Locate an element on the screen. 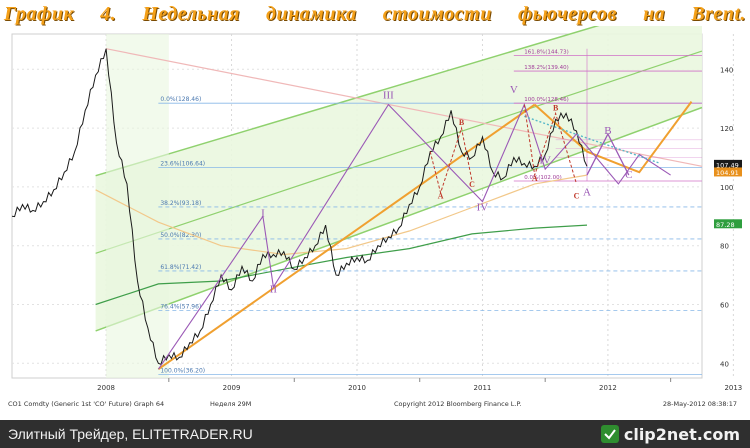 Image resolution: width=750 pixels, height=448 pixels. last-price-label: 107.49 is located at coordinates (727, 165).